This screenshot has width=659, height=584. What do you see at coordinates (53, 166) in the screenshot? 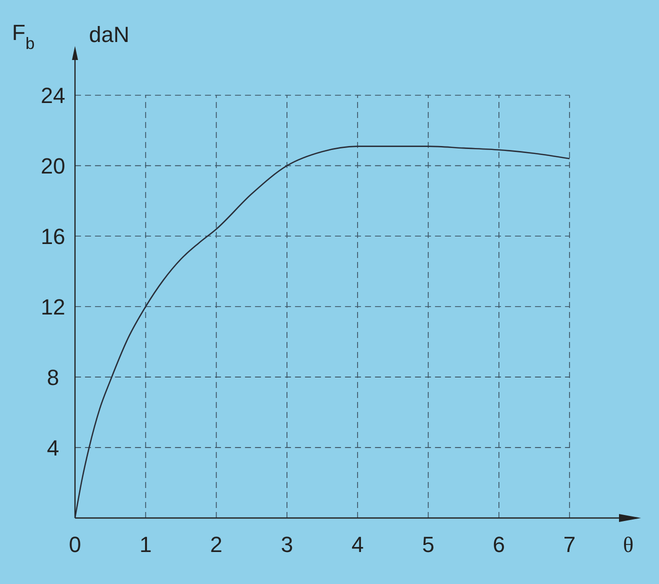
I see `y-tick-label: 20` at bounding box center [53, 166].